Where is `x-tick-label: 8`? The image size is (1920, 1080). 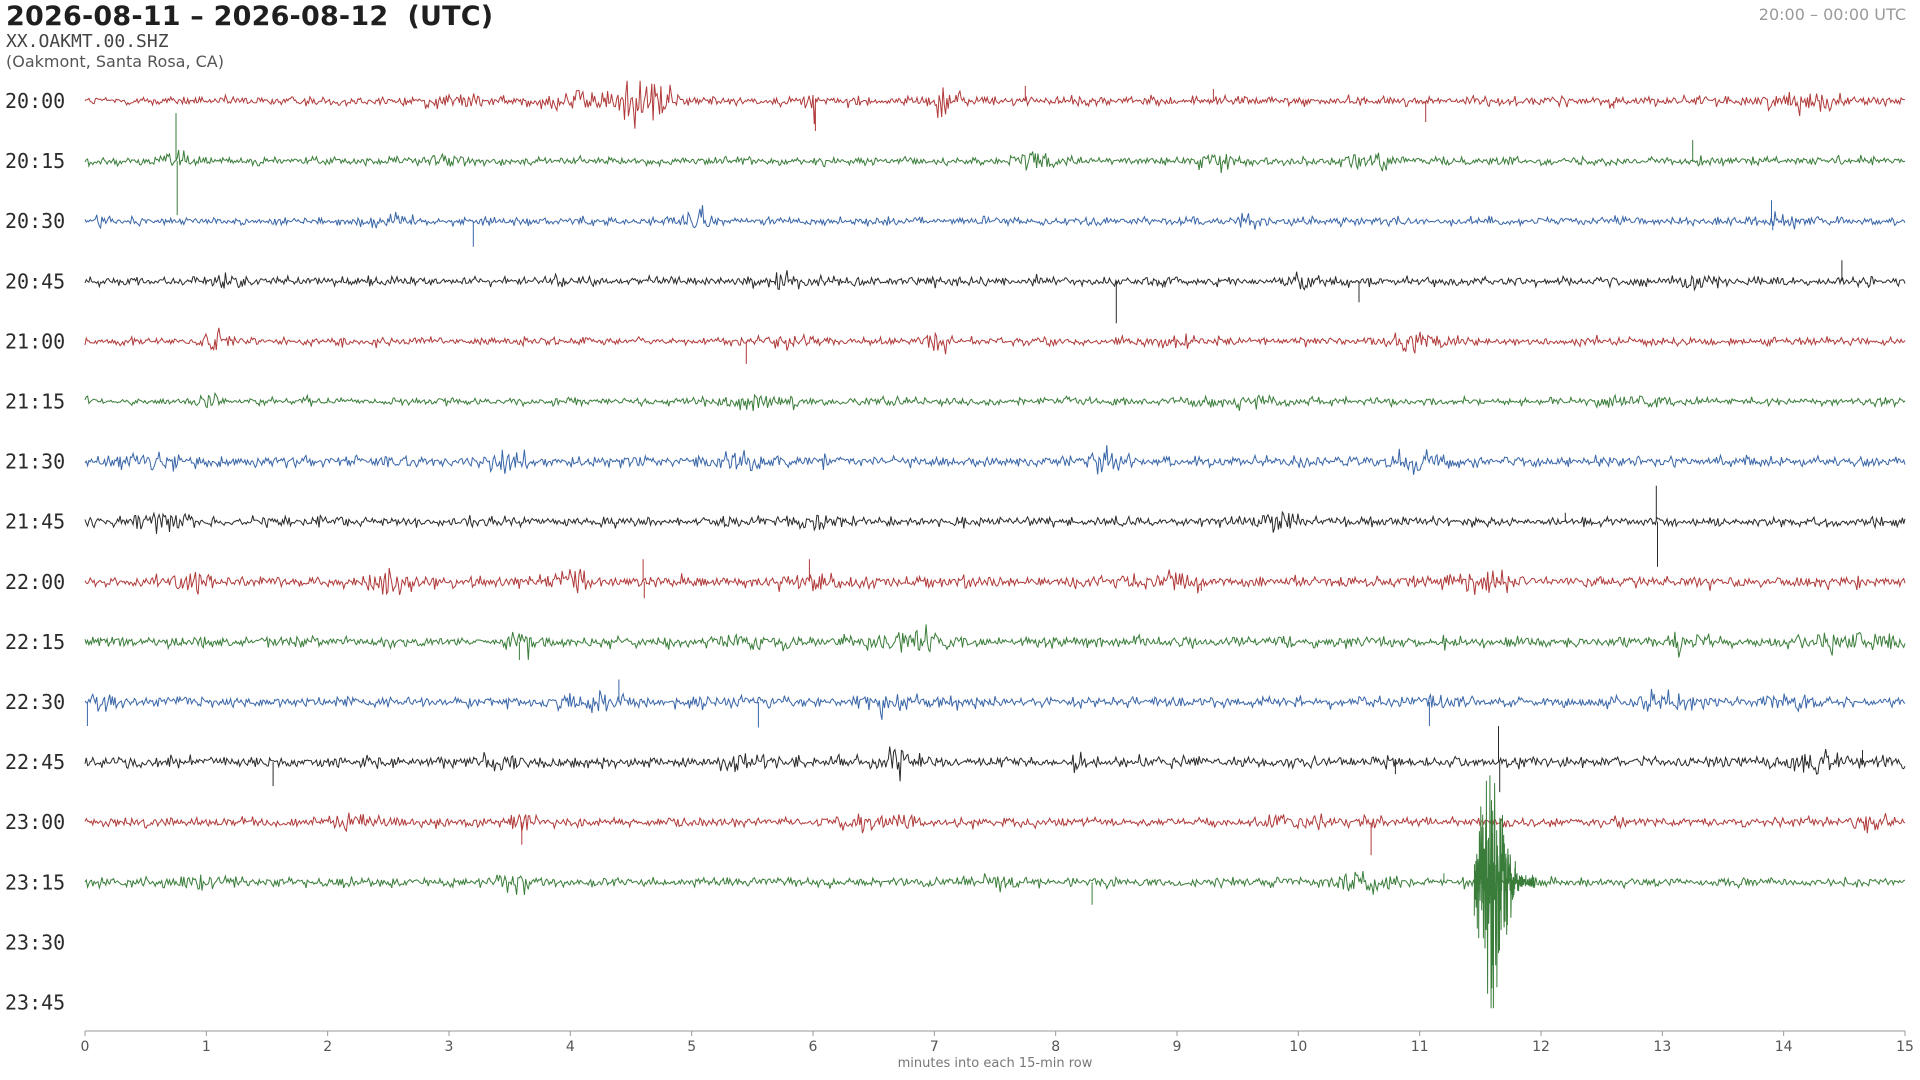
x-tick-label: 8 is located at coordinates (1055, 1047).